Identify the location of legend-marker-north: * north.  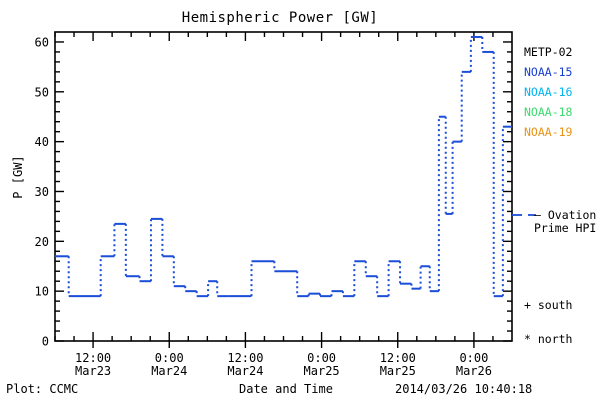
(548, 339).